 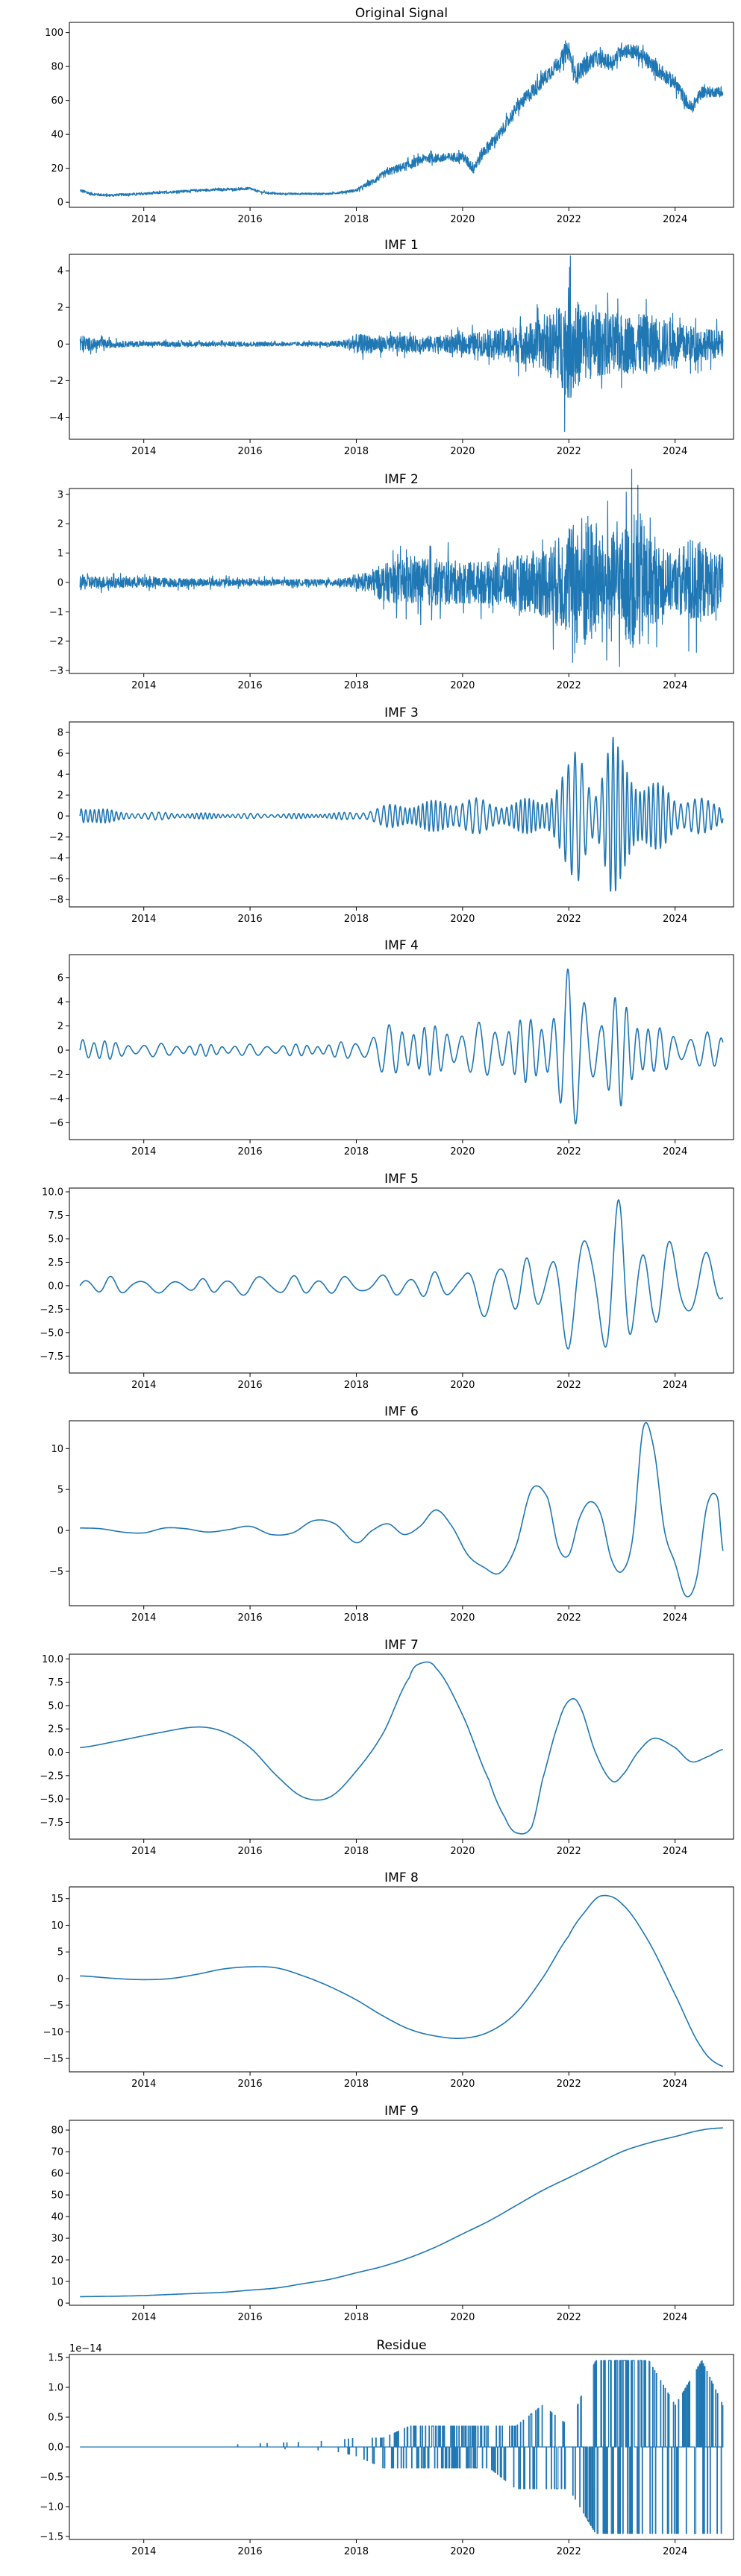 I want to click on y-tick-label: 2.5, so click(x=56, y=1263).